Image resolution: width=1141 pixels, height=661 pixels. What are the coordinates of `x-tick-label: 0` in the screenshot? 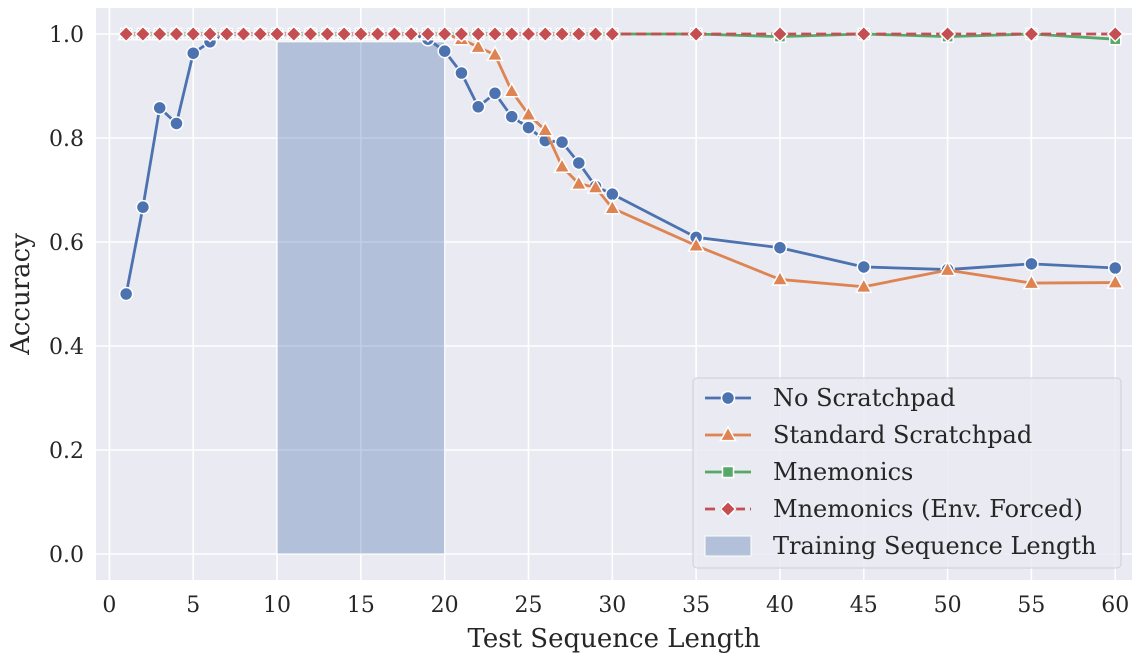 It's located at (109, 605).